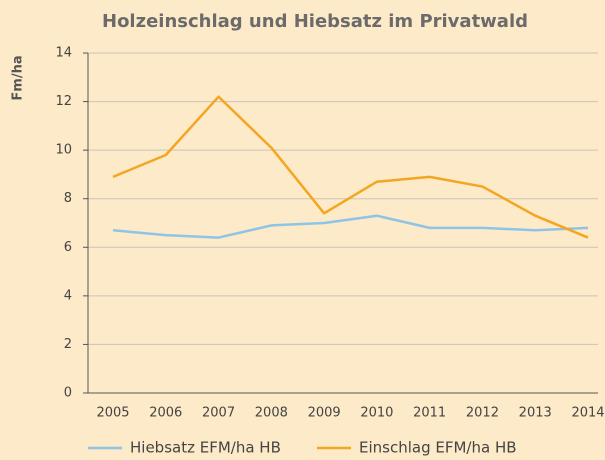 This screenshot has width=605, height=460. What do you see at coordinates (218, 413) in the screenshot?
I see `x-tick-label: 2007` at bounding box center [218, 413].